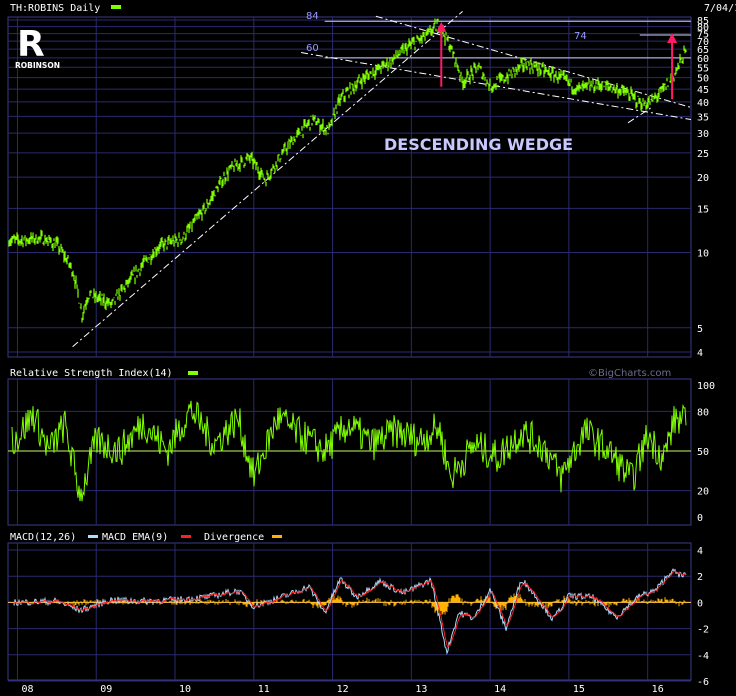 The width and height of the screenshot is (736, 696). Describe the element at coordinates (703, 50) in the screenshot. I see `price-tick-label: 65` at that location.